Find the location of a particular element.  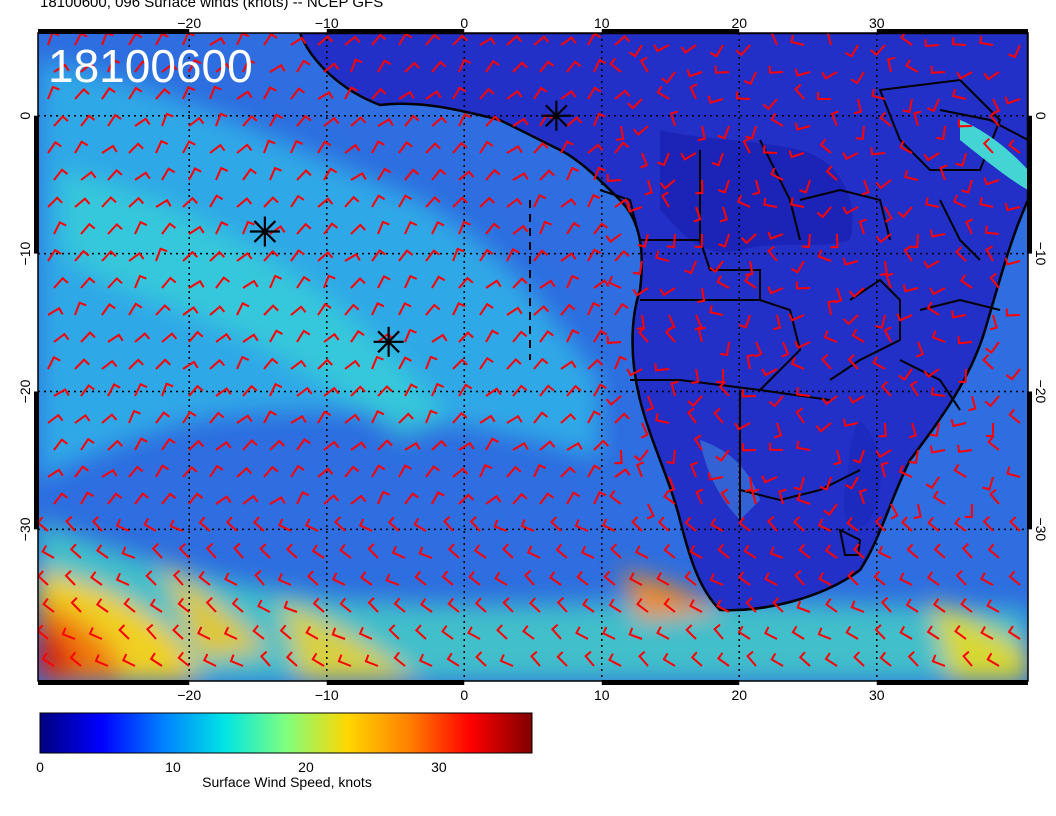

frame-bar is located at coordinates (395, 682).